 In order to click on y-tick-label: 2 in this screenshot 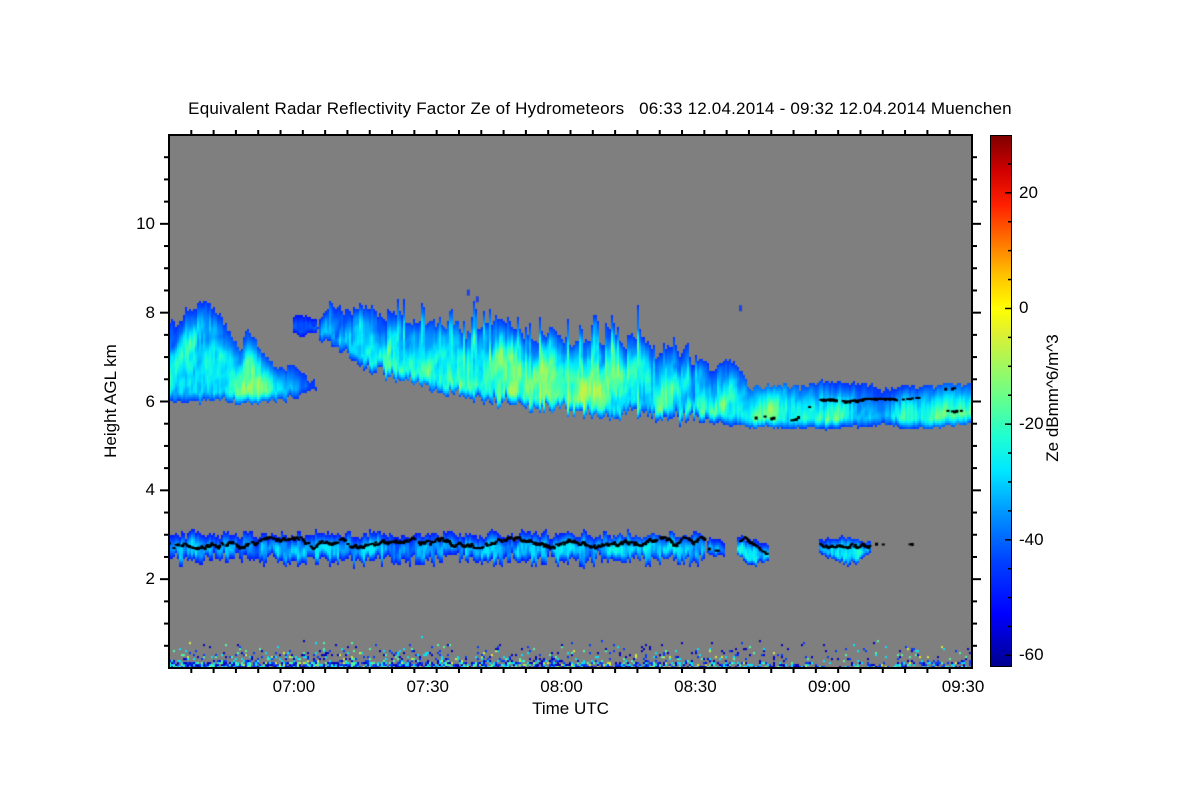, I will do `click(150, 579)`.